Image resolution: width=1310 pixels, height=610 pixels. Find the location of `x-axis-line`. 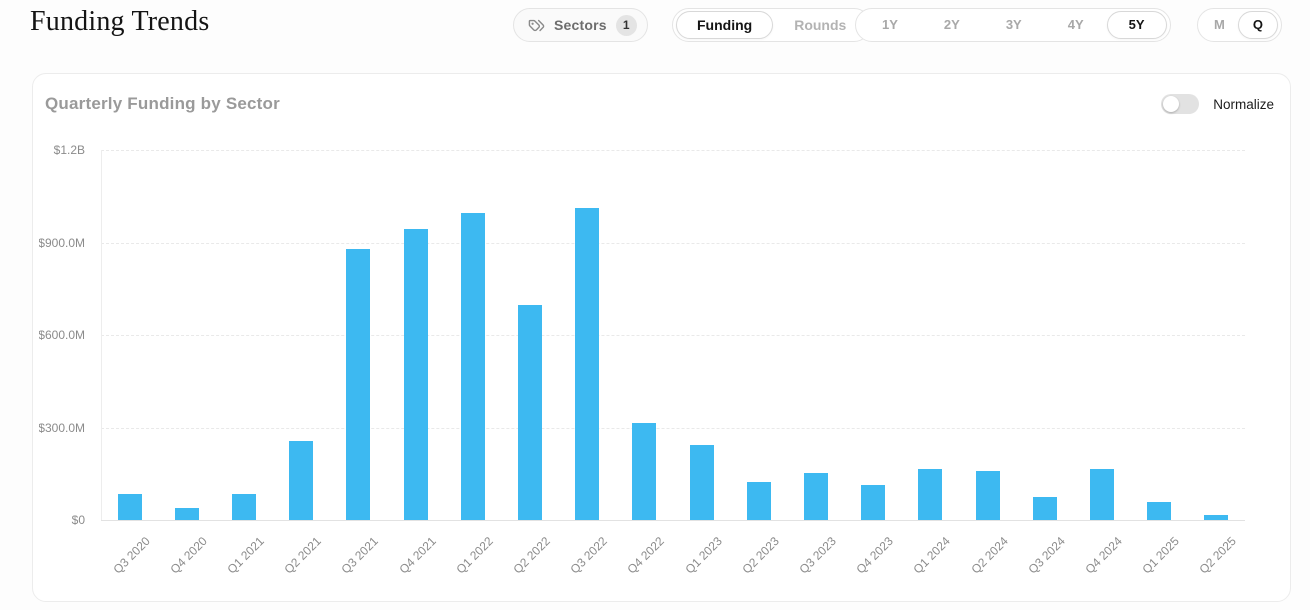

x-axis-line is located at coordinates (673, 520).